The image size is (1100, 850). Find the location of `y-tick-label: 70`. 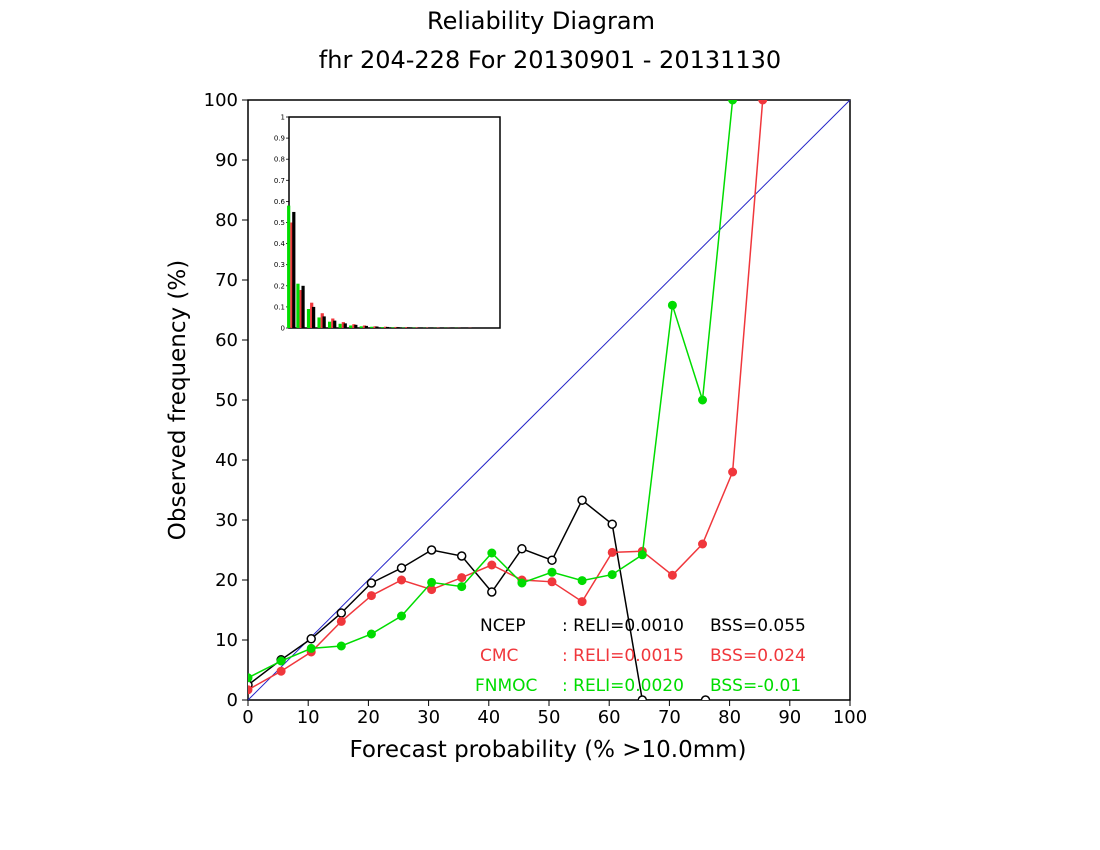

y-tick-label: 70 is located at coordinates (226, 280).